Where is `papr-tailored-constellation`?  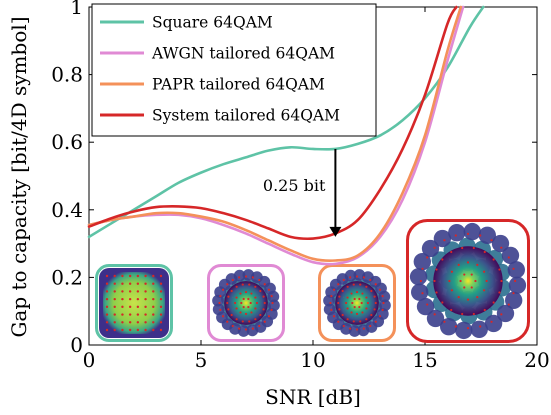 papr-tailored-constellation is located at coordinates (357, 303).